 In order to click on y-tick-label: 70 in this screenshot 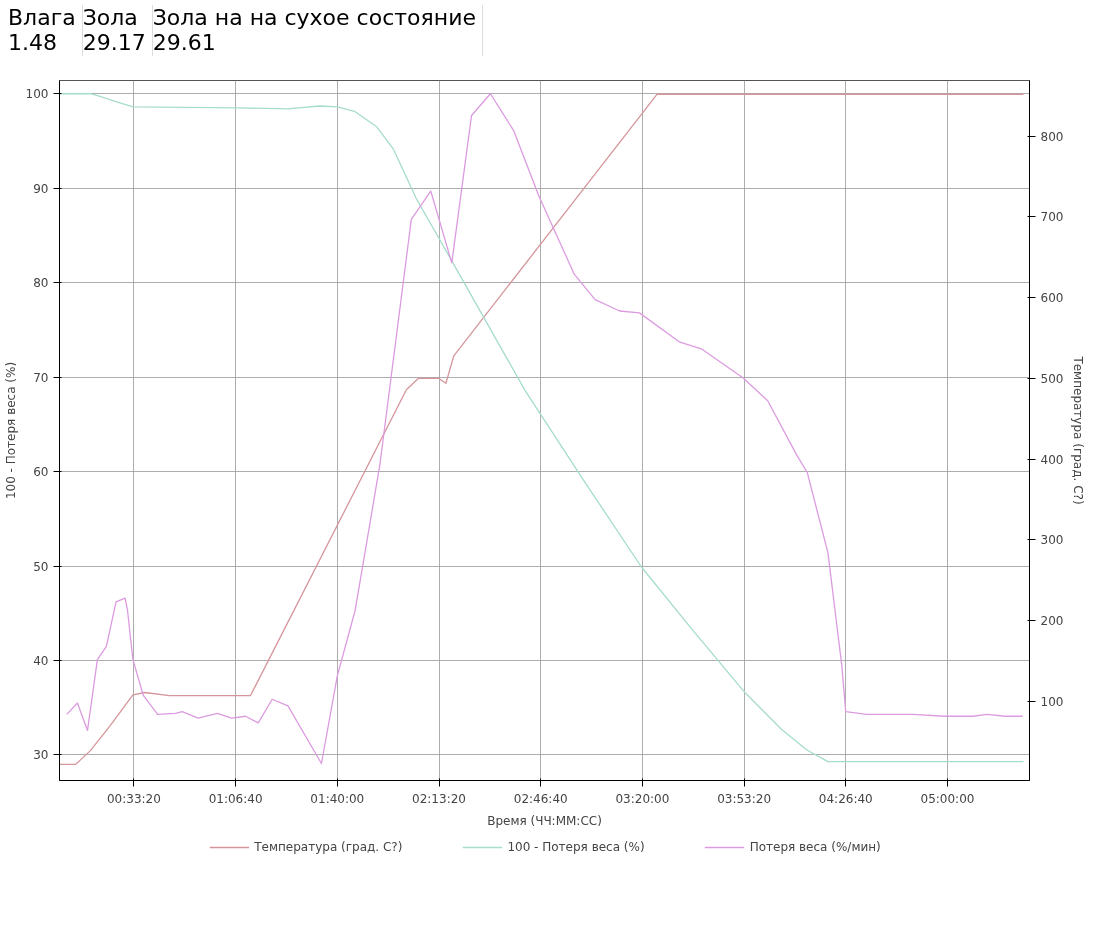, I will do `click(41, 377)`.